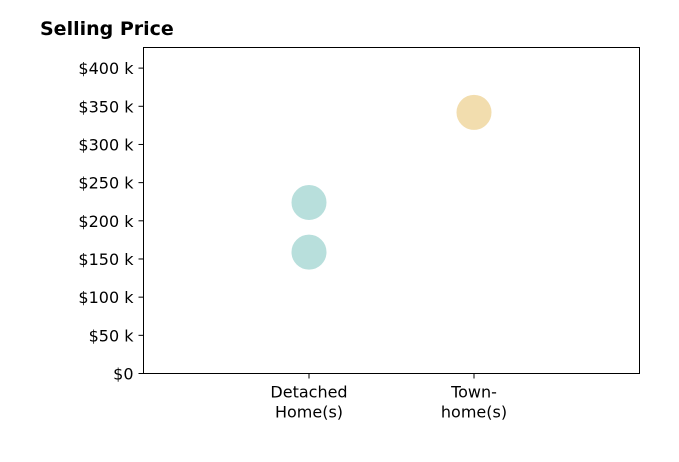  Describe the element at coordinates (112, 335) in the screenshot. I see `y-tick-label: $50 k` at that location.